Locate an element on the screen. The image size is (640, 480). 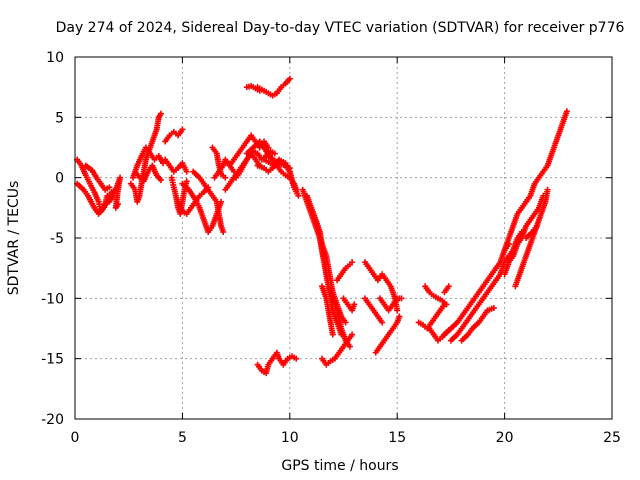
x-tick-label: 15 is located at coordinates (397, 438).